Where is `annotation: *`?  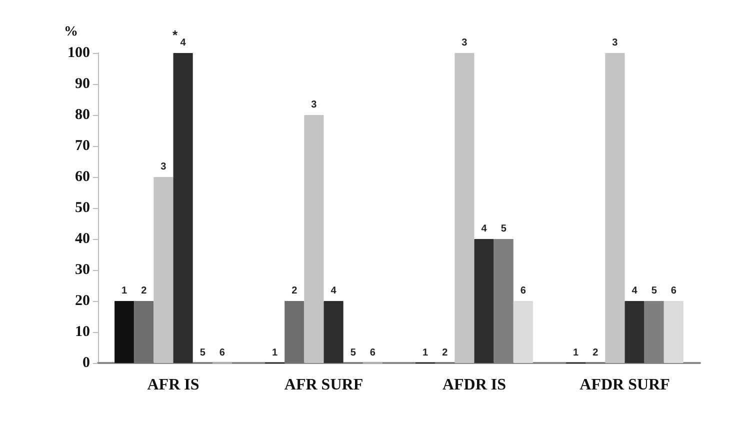
annotation: * is located at coordinates (175, 35).